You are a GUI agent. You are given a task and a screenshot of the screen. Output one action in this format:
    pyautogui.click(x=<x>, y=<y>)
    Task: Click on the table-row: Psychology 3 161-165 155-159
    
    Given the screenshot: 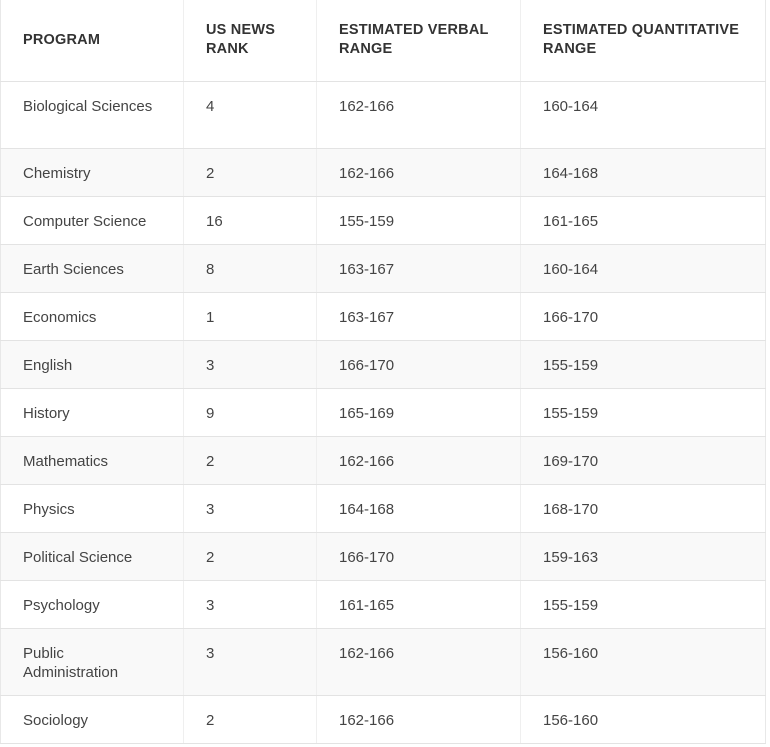 What is the action you would take?
    pyautogui.click(x=383, y=604)
    